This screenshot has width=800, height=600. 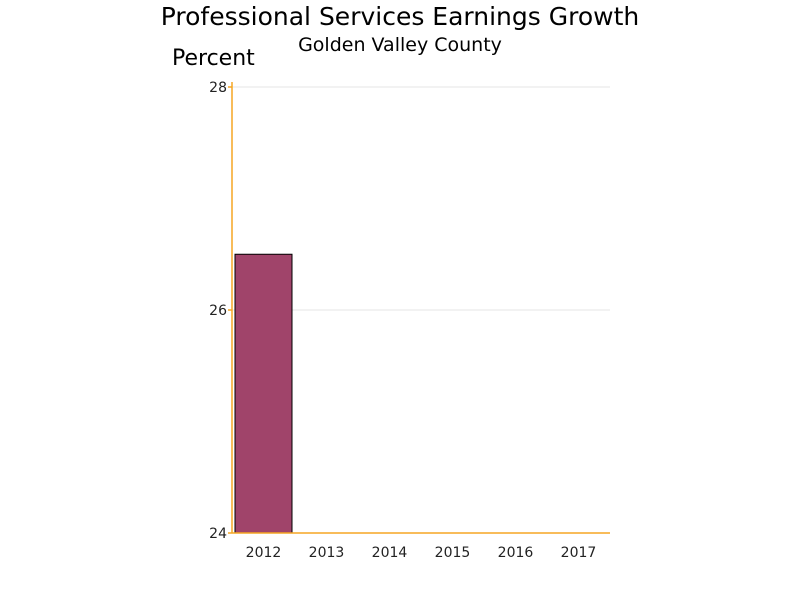 I want to click on x-tick-label-2012: 2012, so click(x=264, y=553).